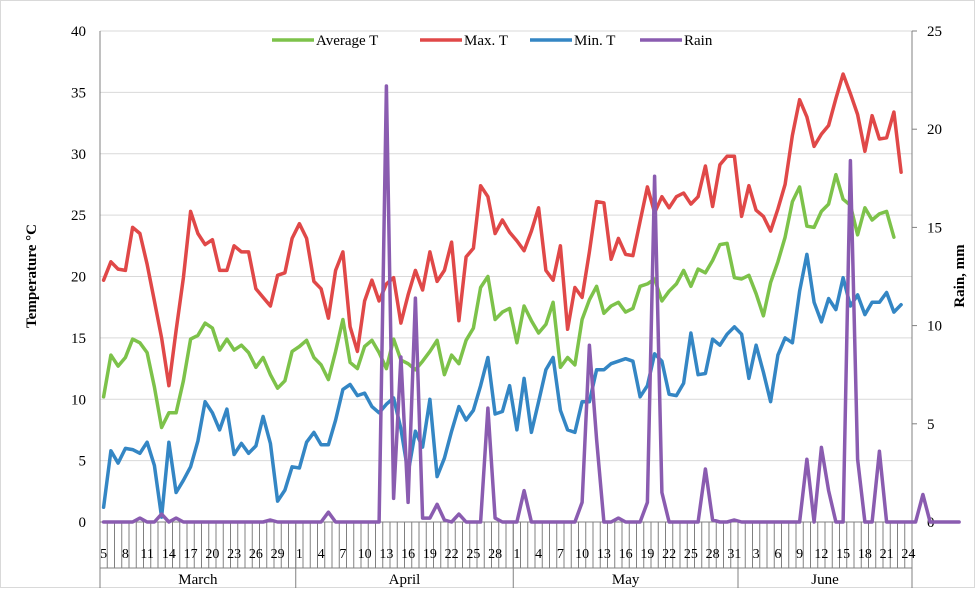 The height and width of the screenshot is (593, 975). Describe the element at coordinates (83, 523) in the screenshot. I see `y-left-tick-label: 0` at that location.